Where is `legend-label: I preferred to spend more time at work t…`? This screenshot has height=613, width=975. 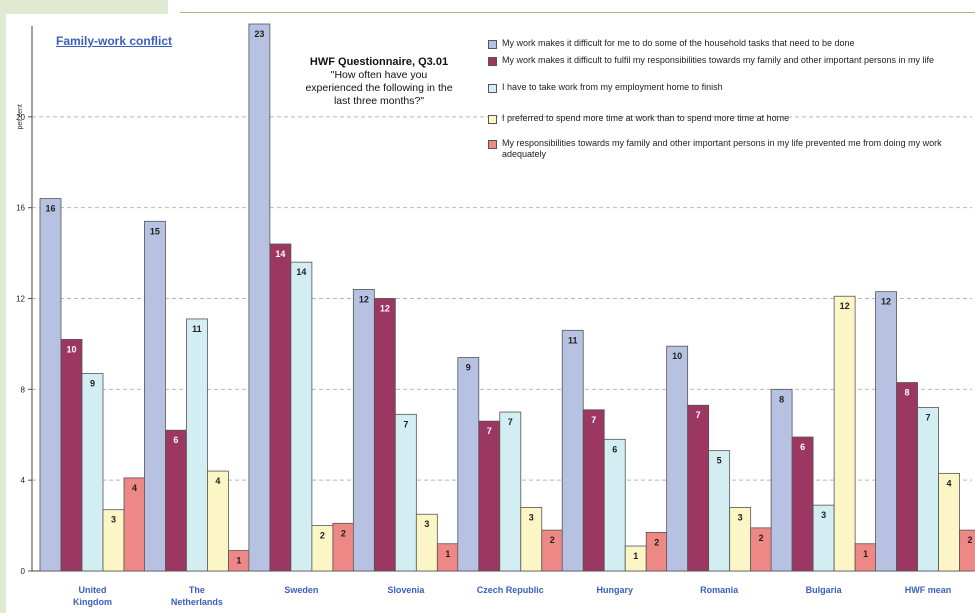 legend-label: I preferred to spend more time at work t… is located at coordinates (646, 118).